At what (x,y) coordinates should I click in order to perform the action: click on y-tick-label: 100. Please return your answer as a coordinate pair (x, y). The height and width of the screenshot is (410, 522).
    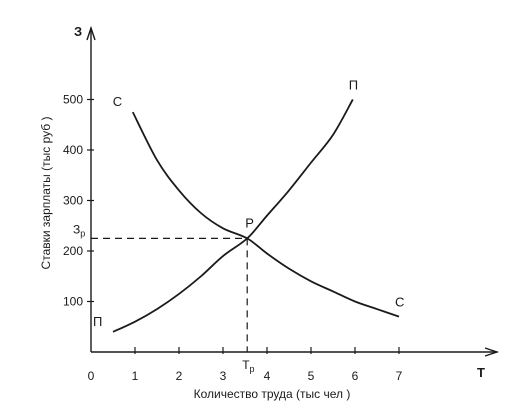
    Looking at the image, I should click on (73, 302).